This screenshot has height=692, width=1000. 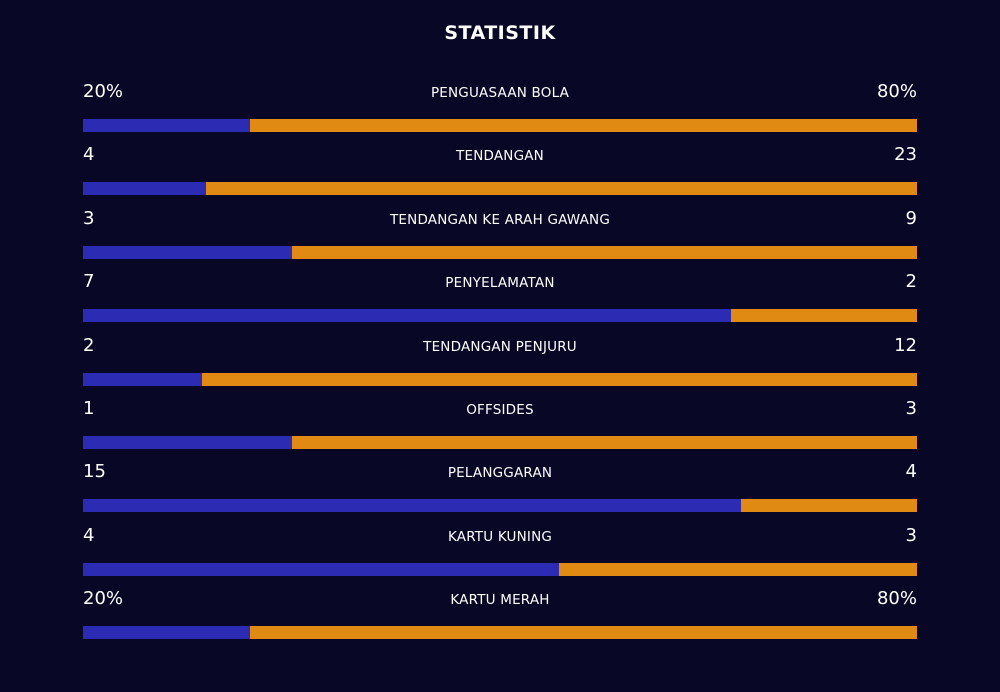 I want to click on left-value: 1, so click(x=89, y=408).